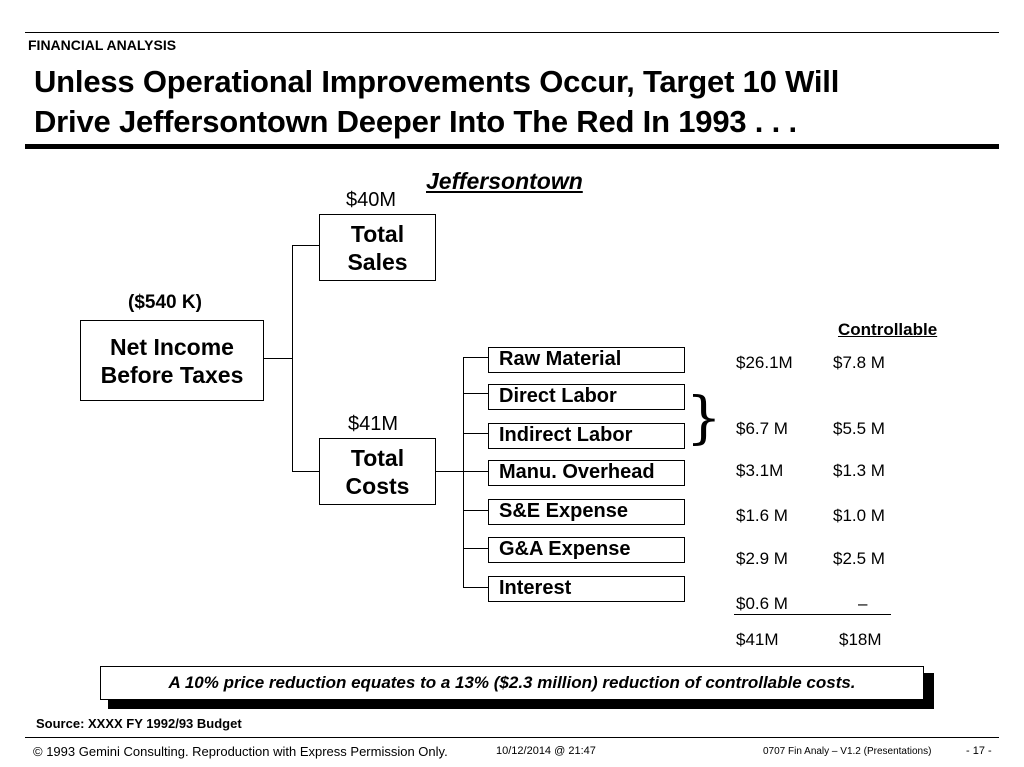  What do you see at coordinates (165, 302) in the screenshot?
I see `net-income-value: ($540 K)` at bounding box center [165, 302].